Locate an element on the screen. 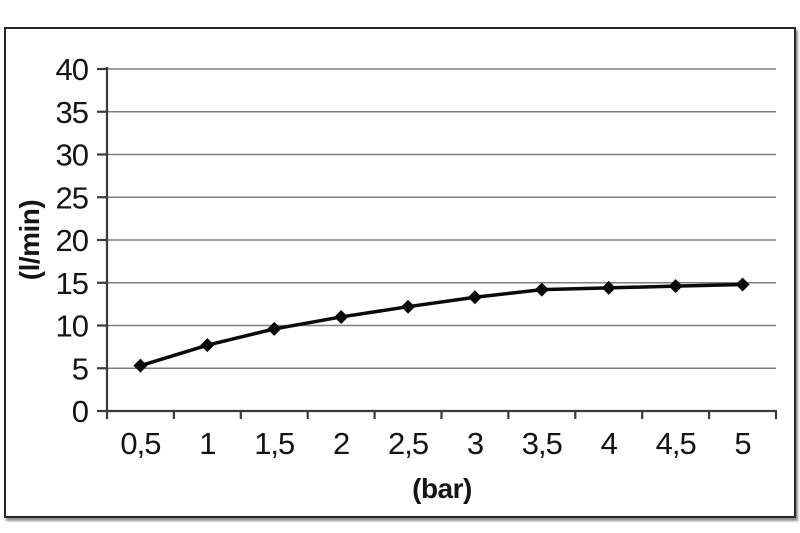 The image size is (800, 533). x-tick-label: 3 is located at coordinates (475, 443).